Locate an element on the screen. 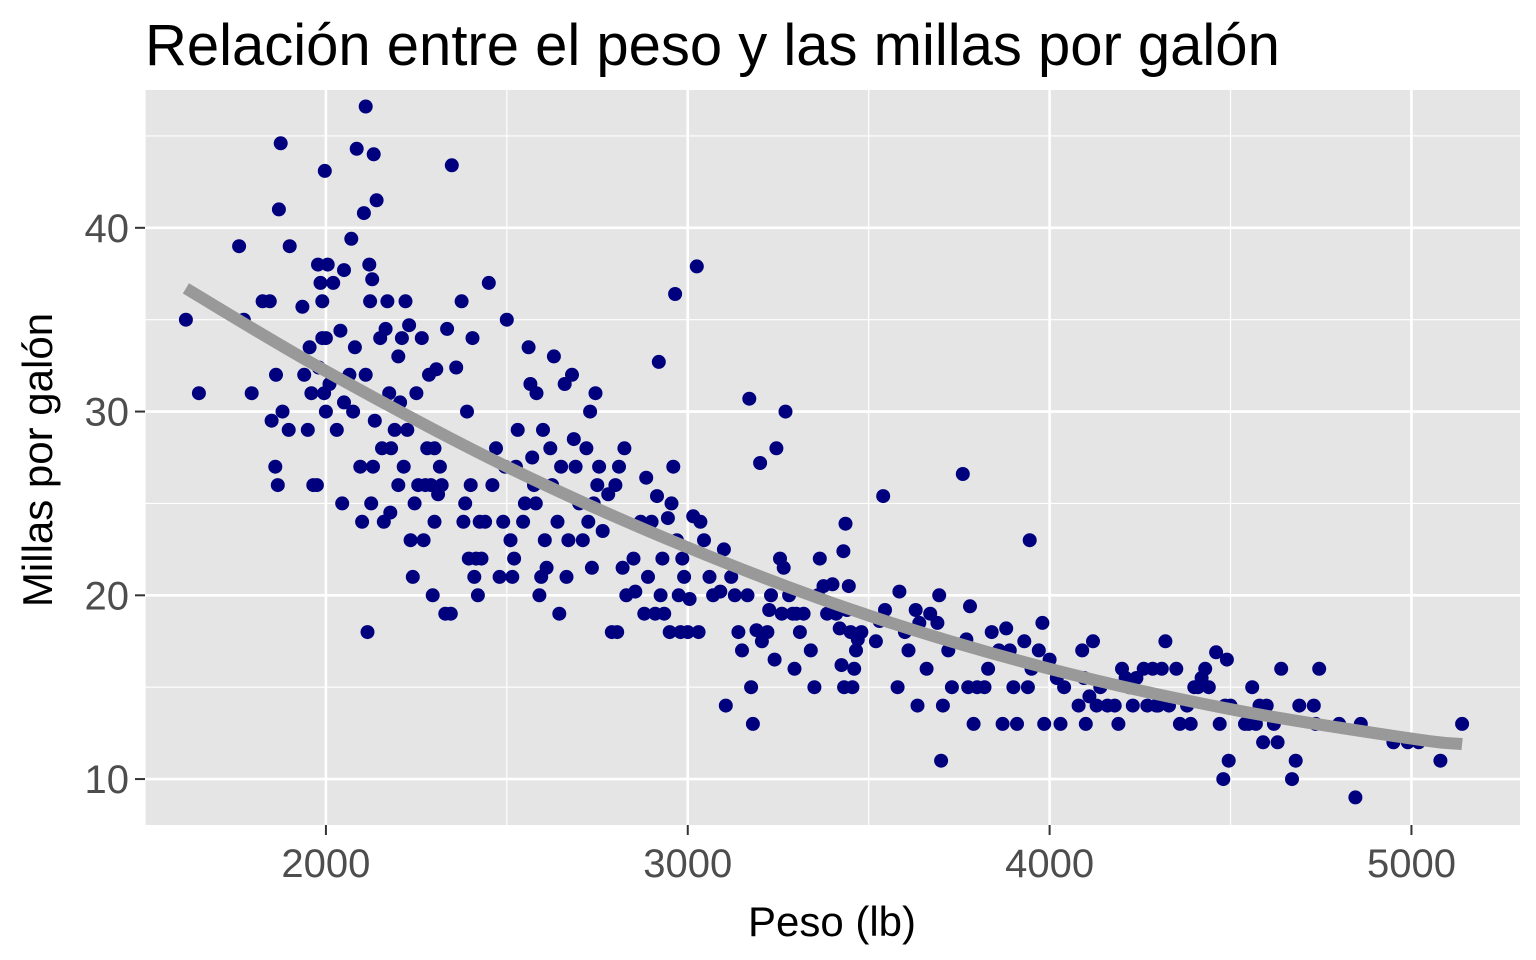 Image resolution: width=1536 pixels, height=960 pixels. y-tick-label: 20 is located at coordinates (107, 596).